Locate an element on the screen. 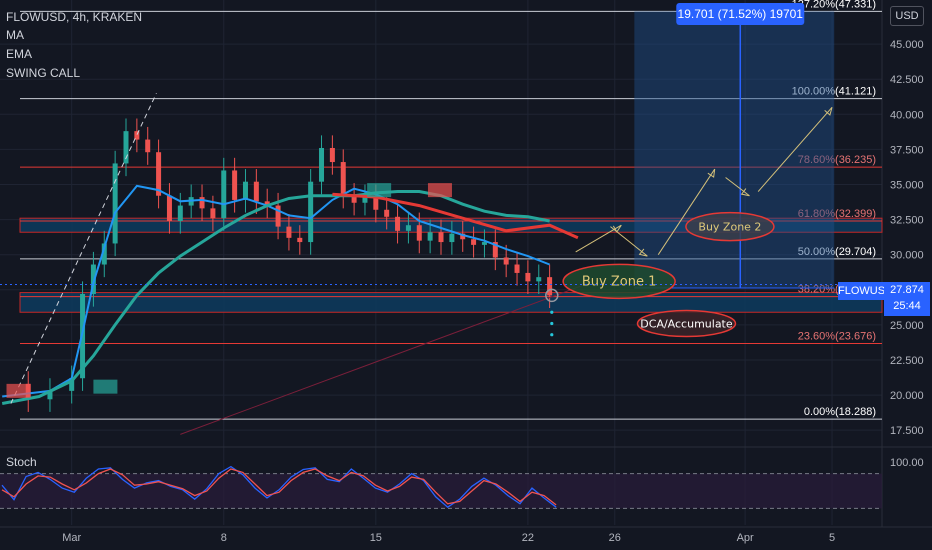  fib-label: 127.20%(47.331) is located at coordinates (834, 5).